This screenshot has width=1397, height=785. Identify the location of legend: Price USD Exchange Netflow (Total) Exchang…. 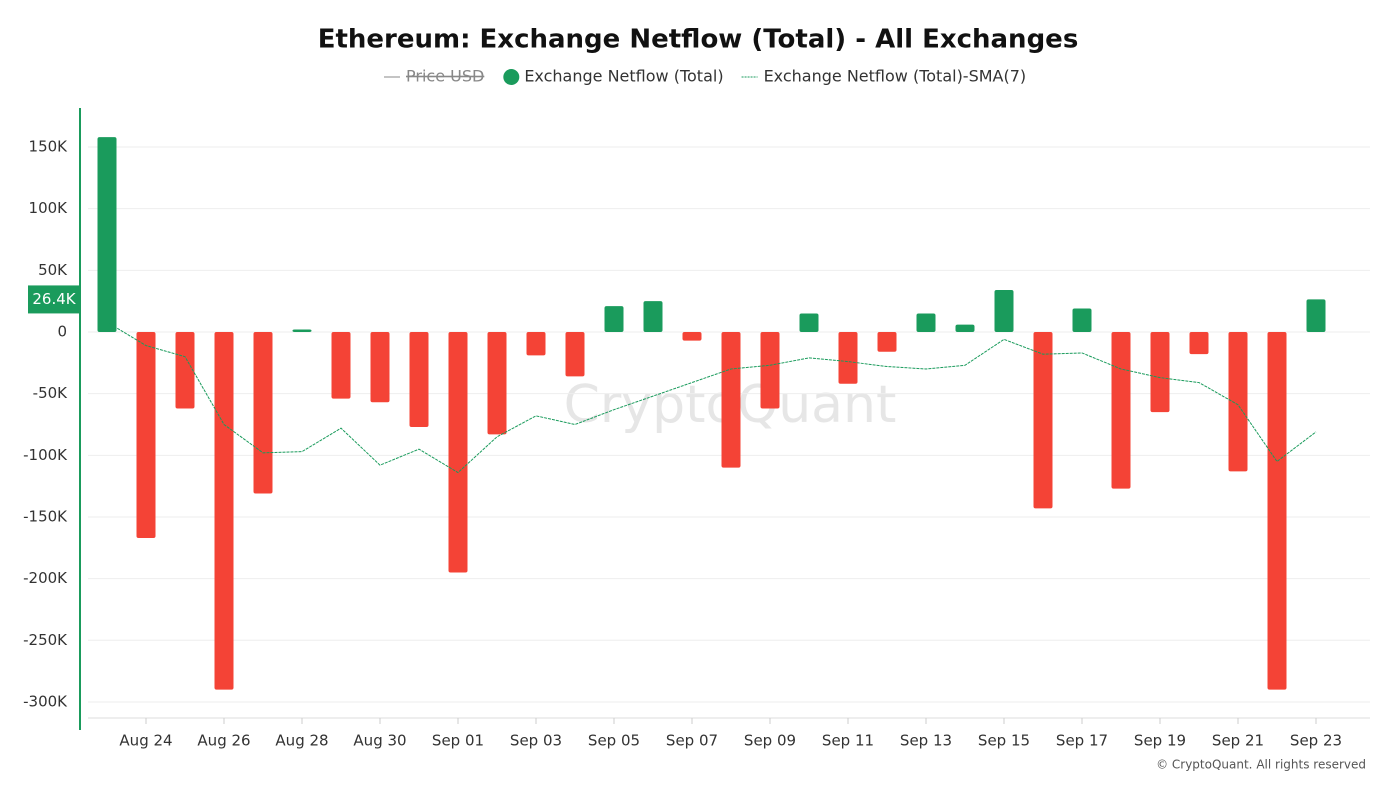
(705, 76).